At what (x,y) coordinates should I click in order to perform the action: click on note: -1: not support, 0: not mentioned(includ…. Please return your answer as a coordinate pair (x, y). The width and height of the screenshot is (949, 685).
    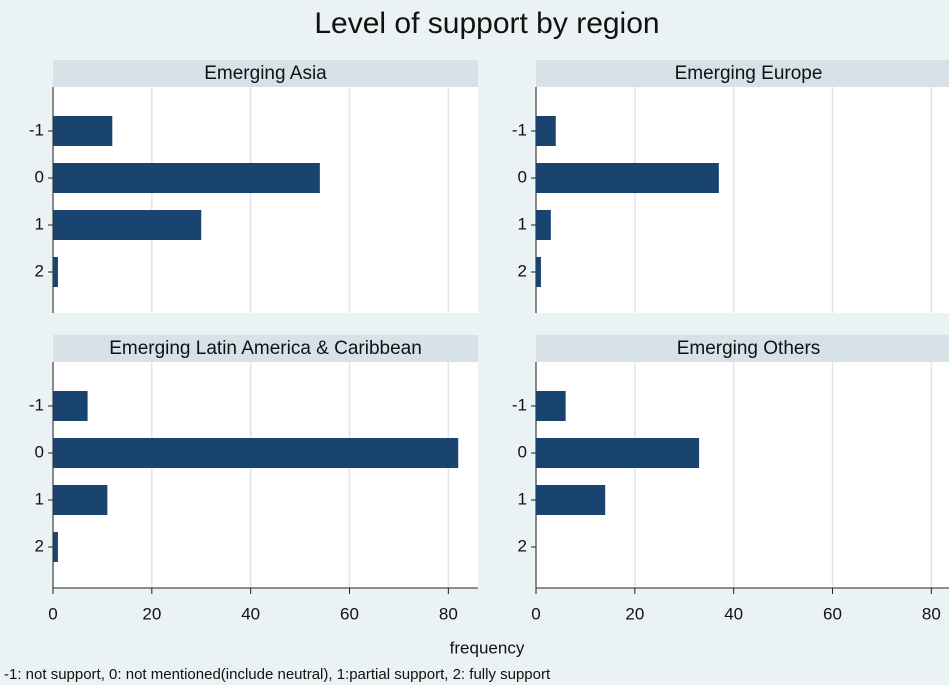
    Looking at the image, I should click on (277, 674).